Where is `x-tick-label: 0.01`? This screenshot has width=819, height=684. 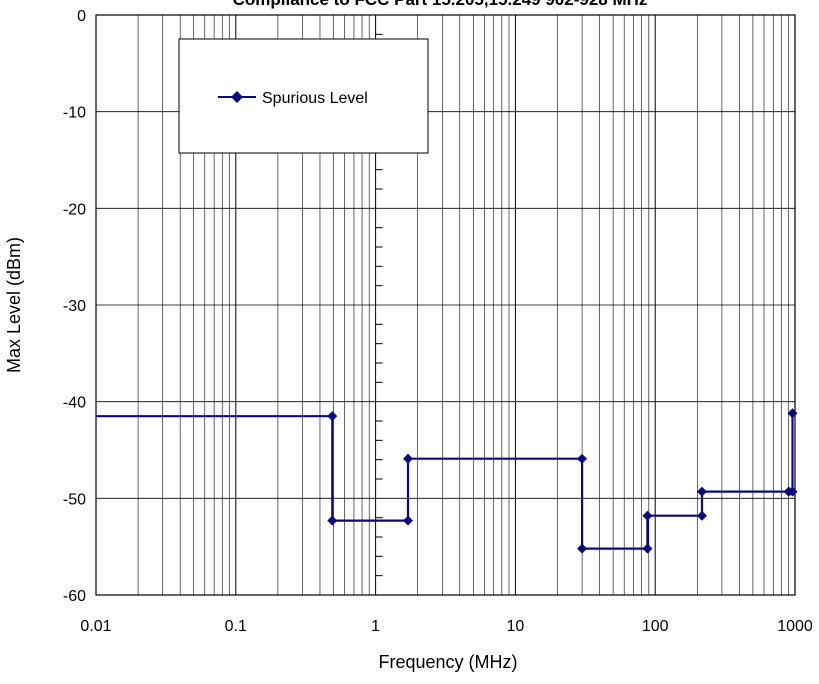 x-tick-label: 0.01 is located at coordinates (95, 626).